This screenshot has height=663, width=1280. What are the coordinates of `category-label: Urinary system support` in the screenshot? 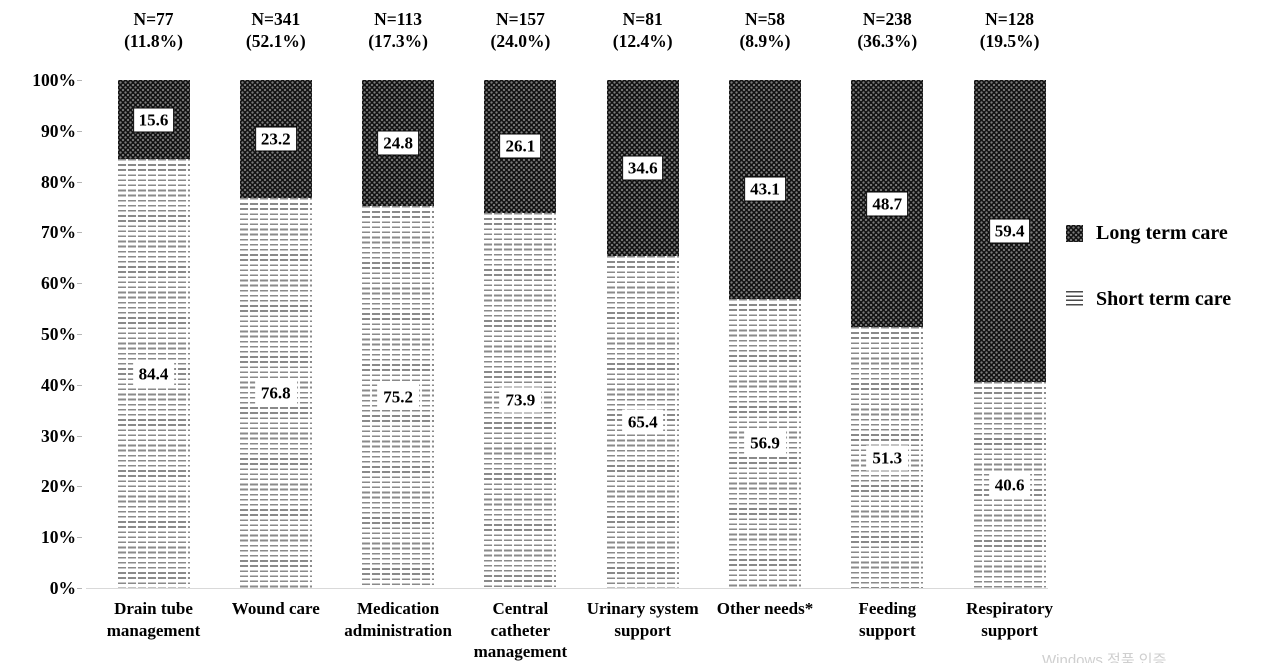 It's located at (643, 619).